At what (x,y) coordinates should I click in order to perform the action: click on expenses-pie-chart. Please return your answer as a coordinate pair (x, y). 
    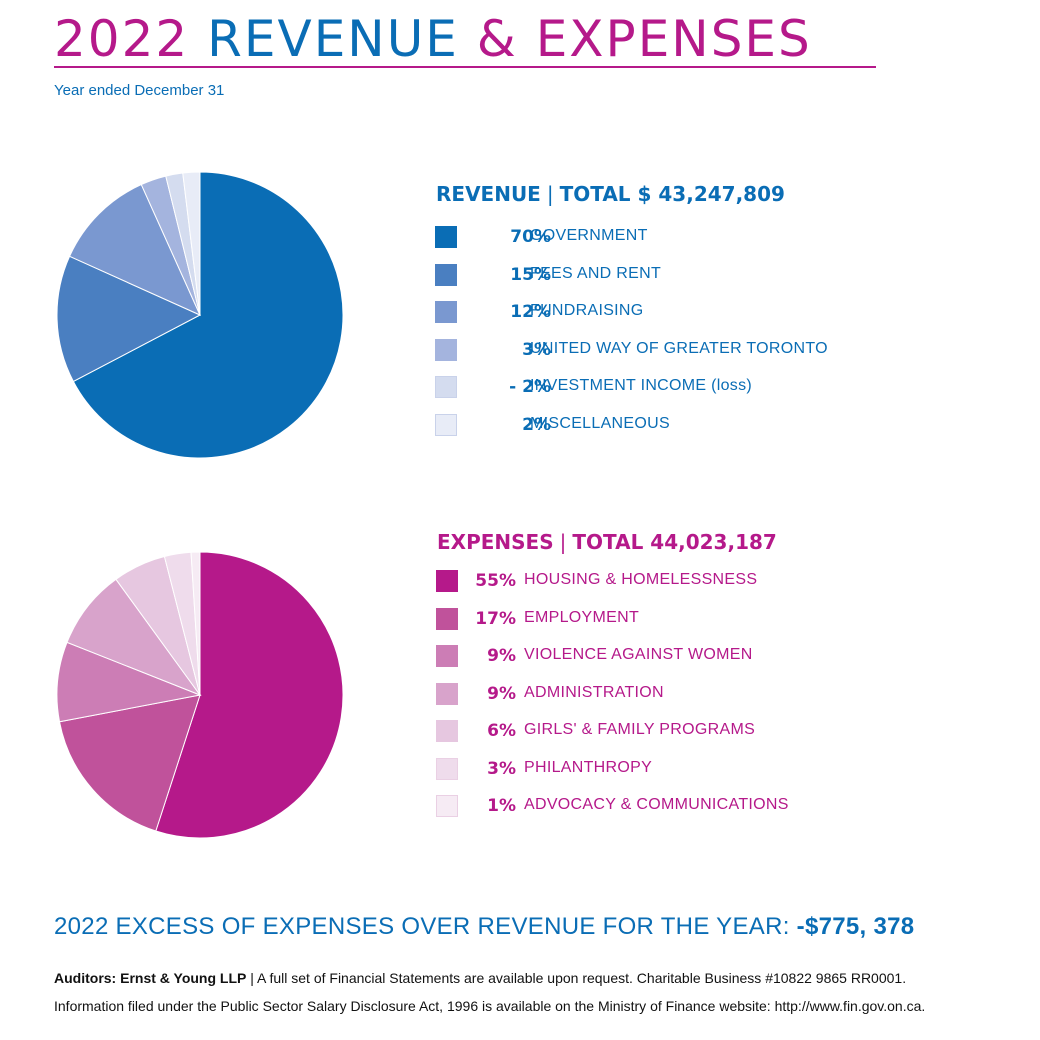
    Looking at the image, I should click on (200, 695).